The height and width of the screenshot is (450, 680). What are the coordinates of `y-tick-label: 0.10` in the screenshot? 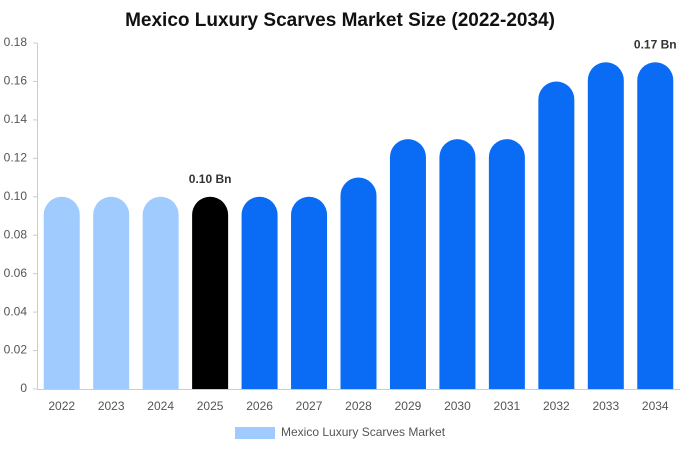 It's located at (16, 196).